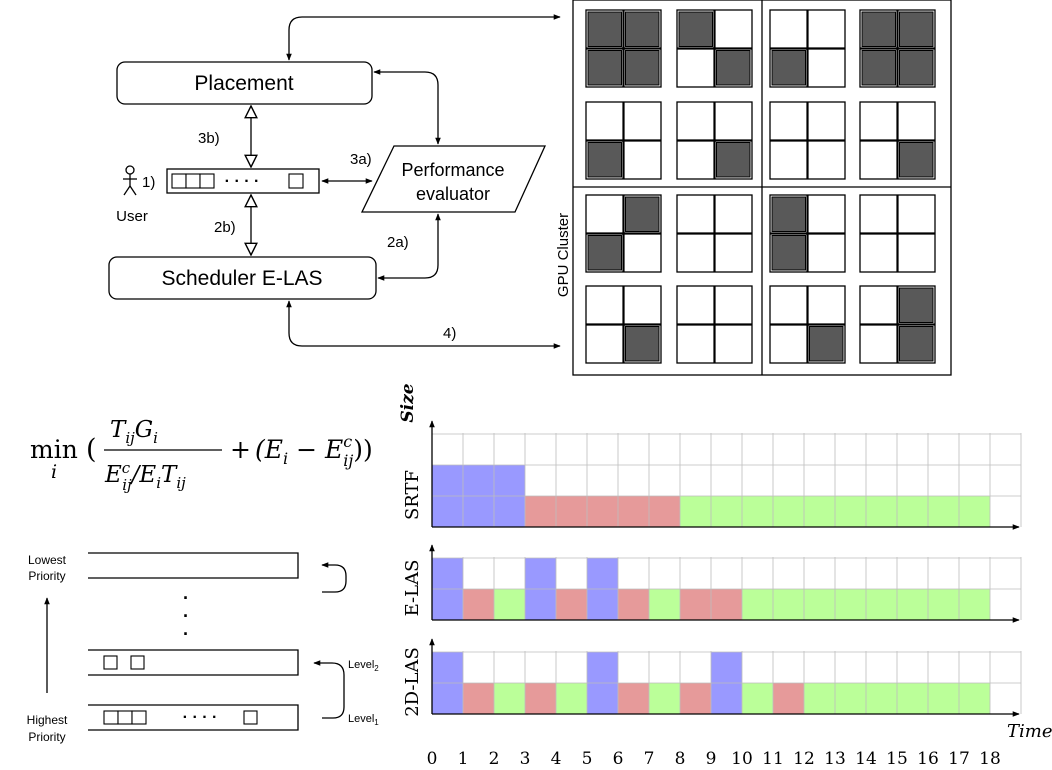 This screenshot has height=770, width=1052. Describe the element at coordinates (46, 737) in the screenshot. I see `highest-priority-label-2: Priority` at that location.